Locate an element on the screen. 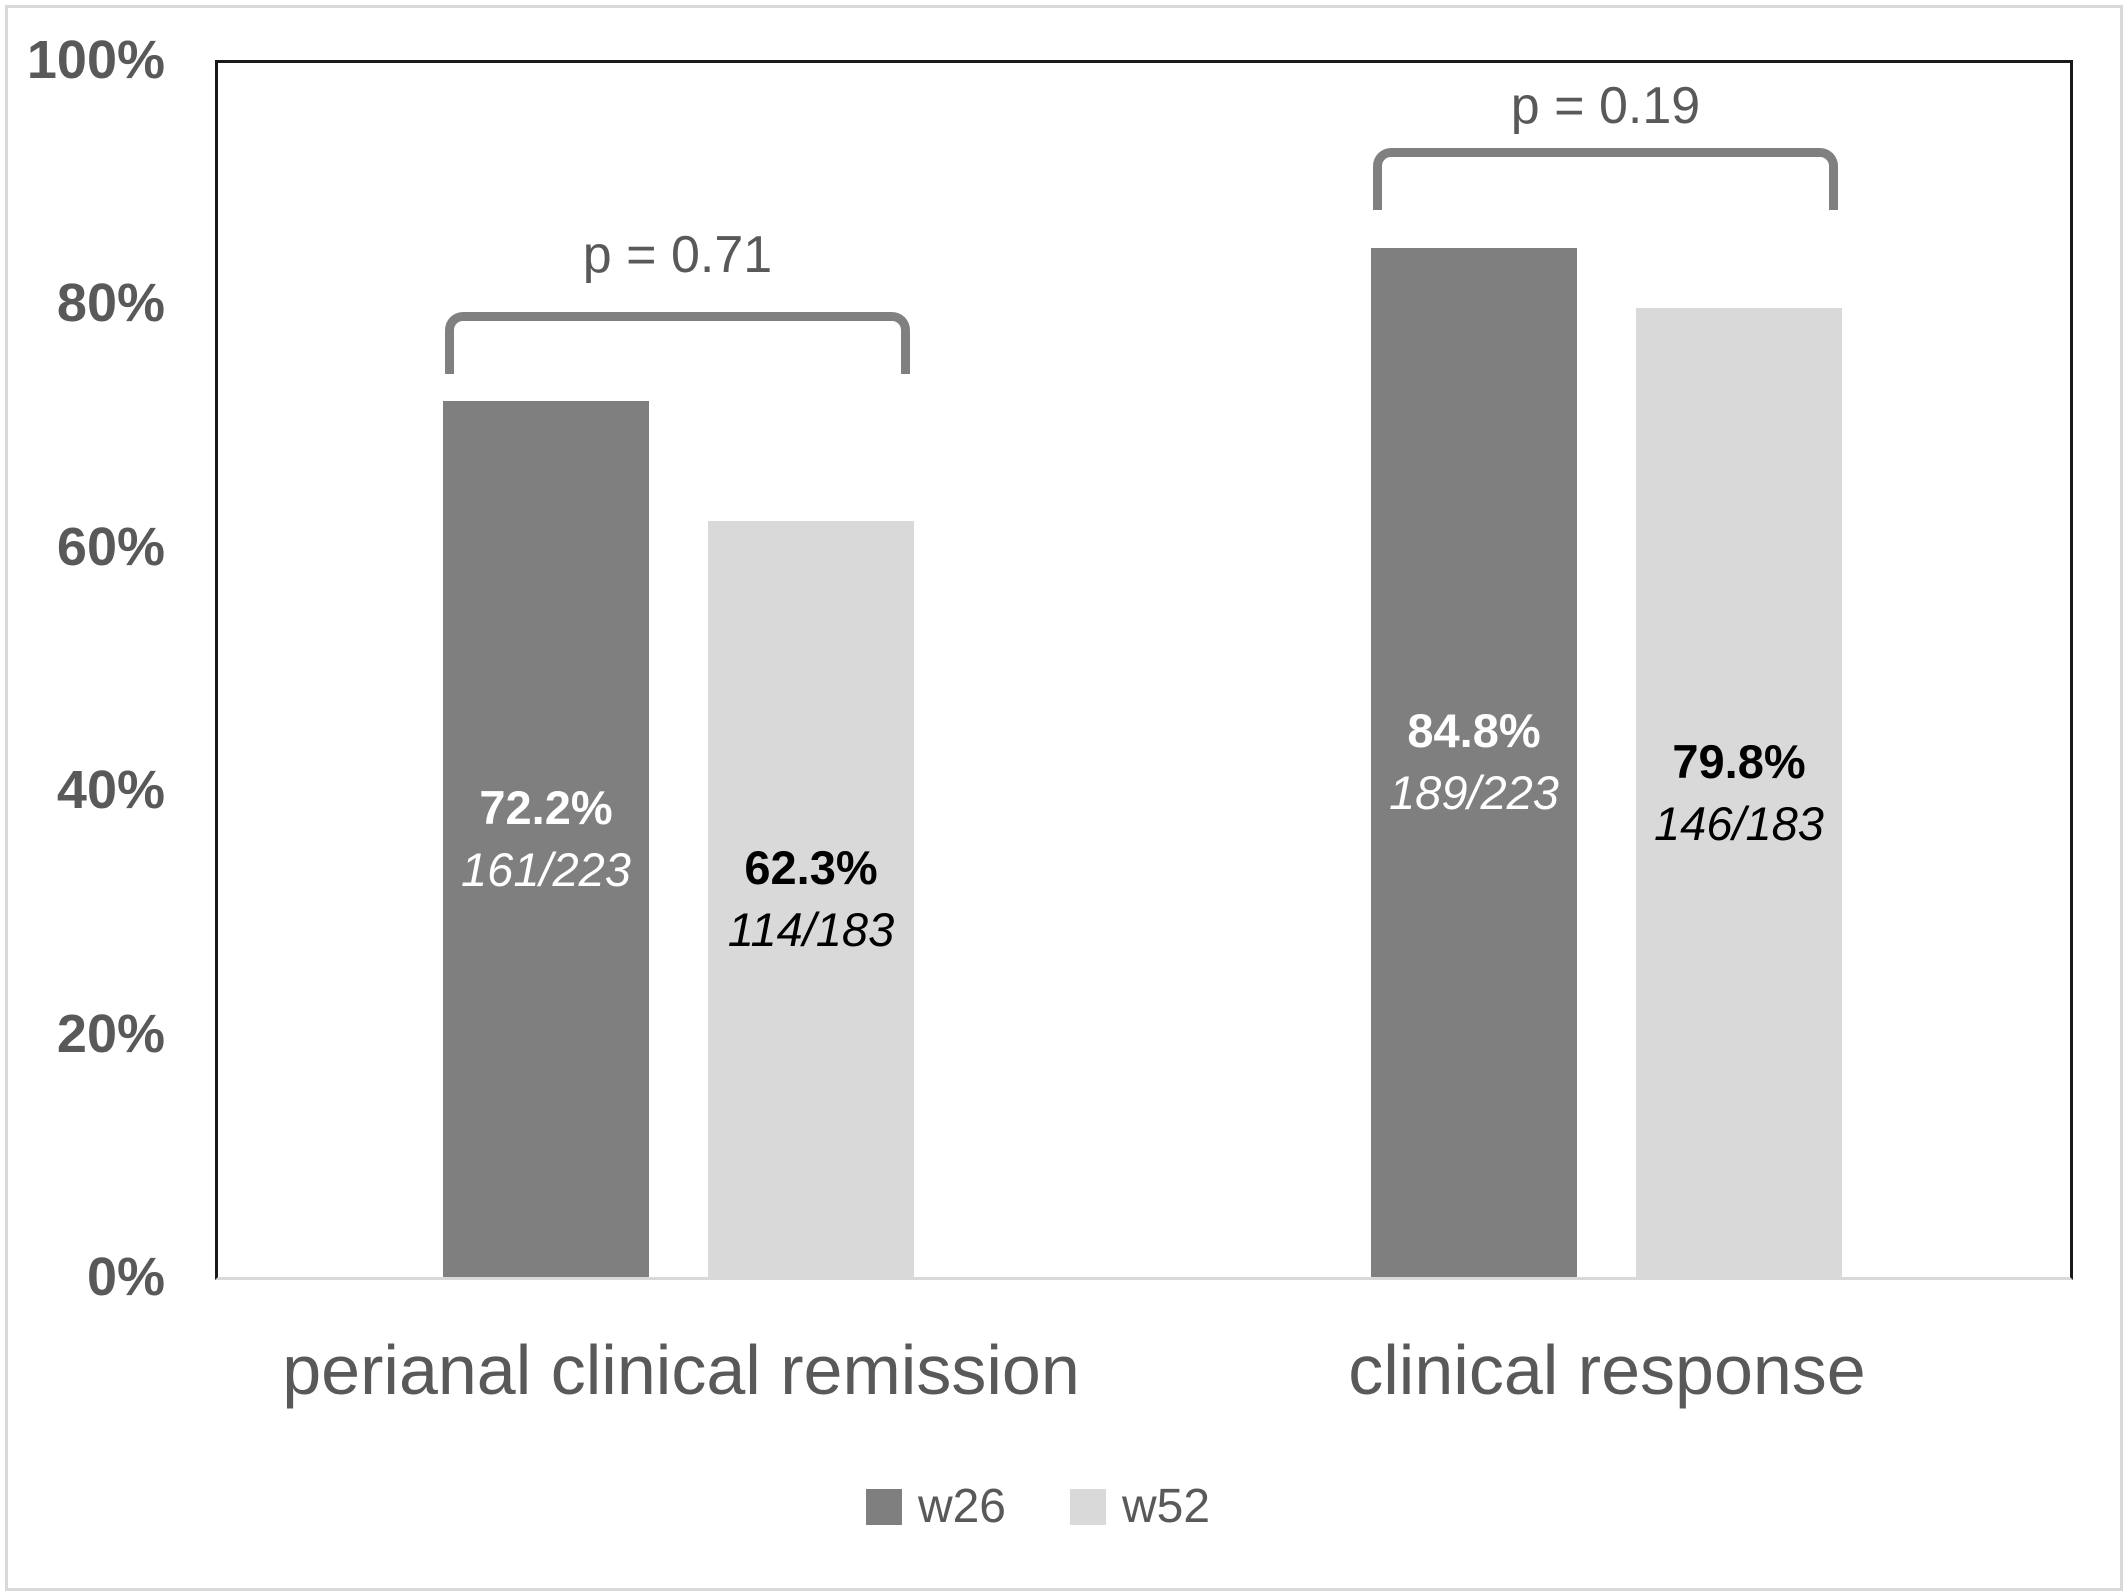 The width and height of the screenshot is (2128, 1596). legend-swatch-w26 is located at coordinates (883, 1507).